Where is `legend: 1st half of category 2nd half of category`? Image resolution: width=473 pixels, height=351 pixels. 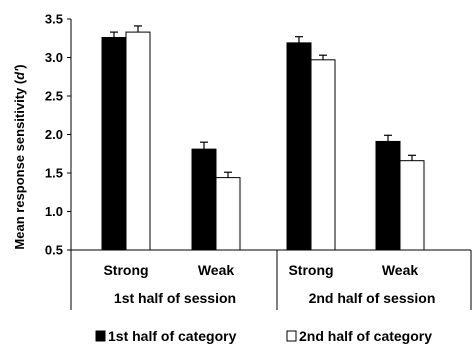 legend: 1st half of category 2nd half of category is located at coordinates (263, 336).